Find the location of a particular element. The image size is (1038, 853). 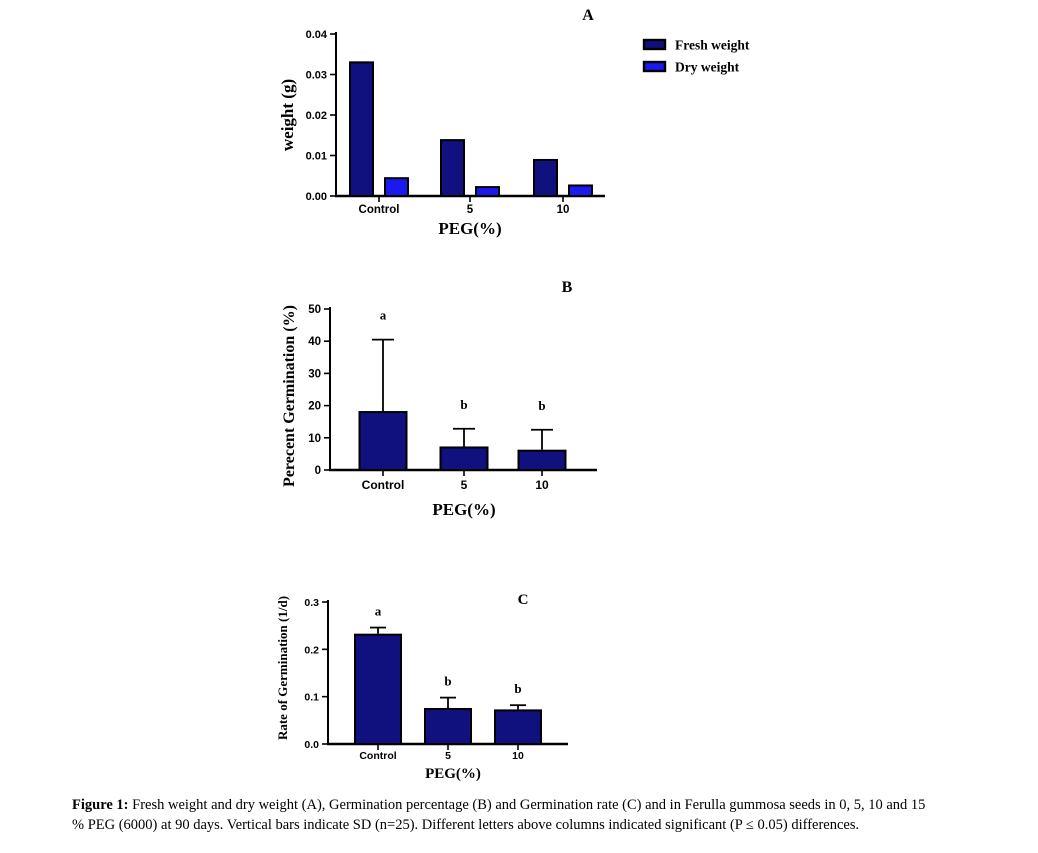

bar-c-control is located at coordinates (378, 689).